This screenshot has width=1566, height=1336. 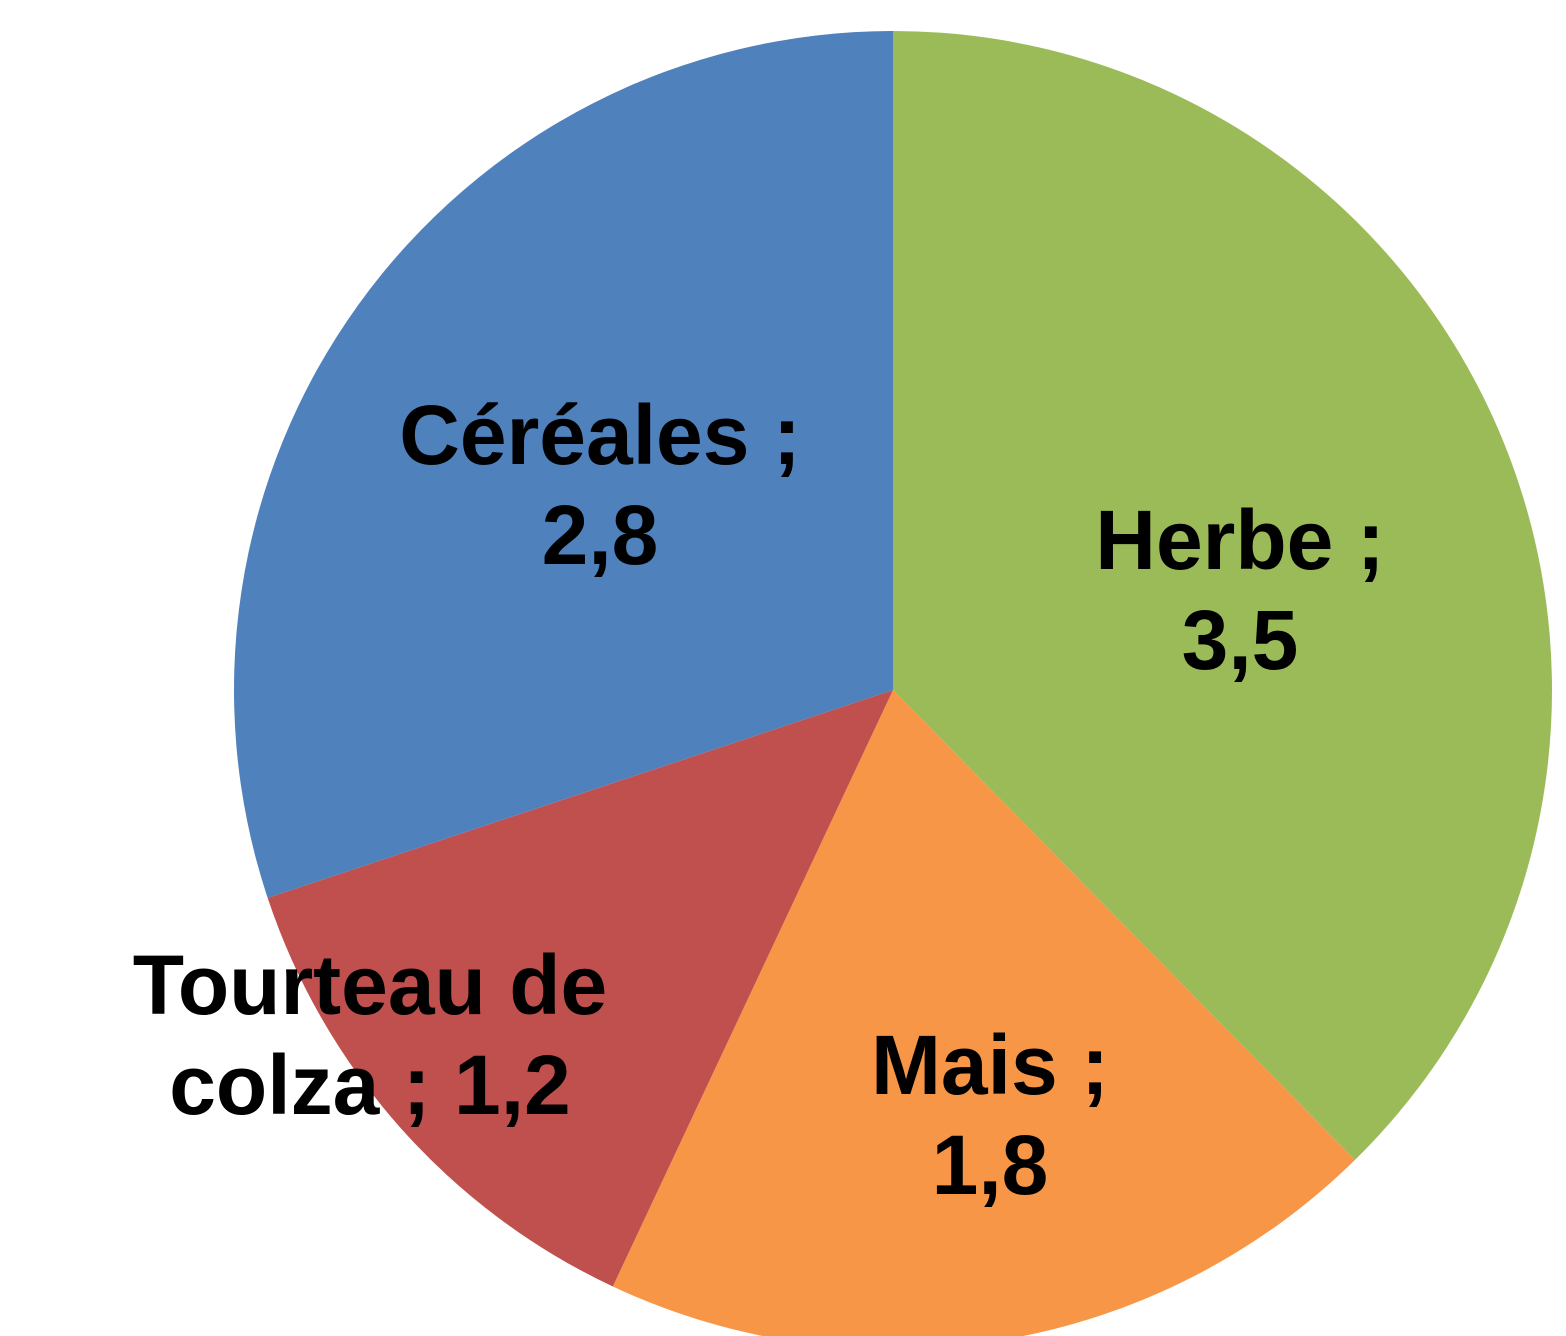 What do you see at coordinates (1214, 540) in the screenshot?
I see `category-name: Herbe` at bounding box center [1214, 540].